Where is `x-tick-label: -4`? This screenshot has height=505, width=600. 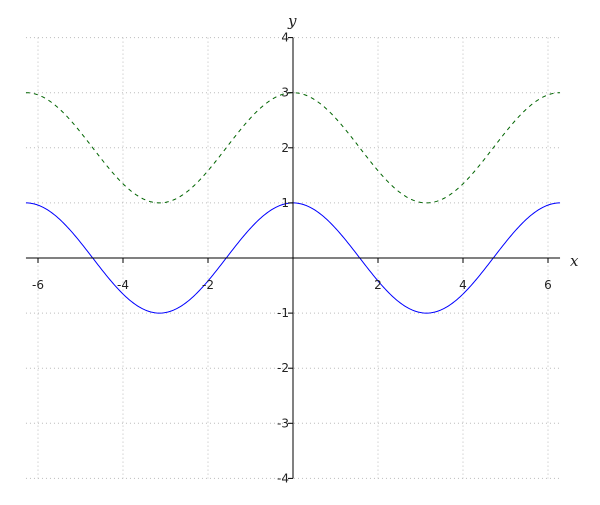
x-tick-label: -4 is located at coordinates (123, 285).